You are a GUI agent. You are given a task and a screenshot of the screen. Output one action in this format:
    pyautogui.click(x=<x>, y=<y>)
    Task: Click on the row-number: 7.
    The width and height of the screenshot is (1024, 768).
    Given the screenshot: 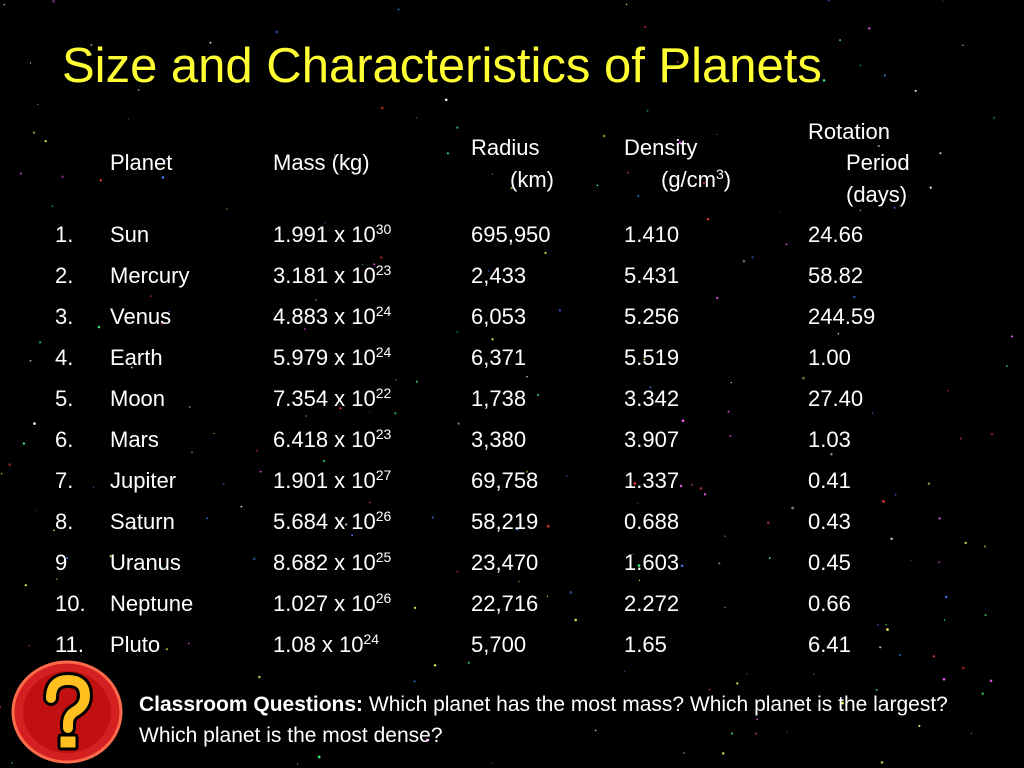 What is the action you would take?
    pyautogui.click(x=64, y=480)
    